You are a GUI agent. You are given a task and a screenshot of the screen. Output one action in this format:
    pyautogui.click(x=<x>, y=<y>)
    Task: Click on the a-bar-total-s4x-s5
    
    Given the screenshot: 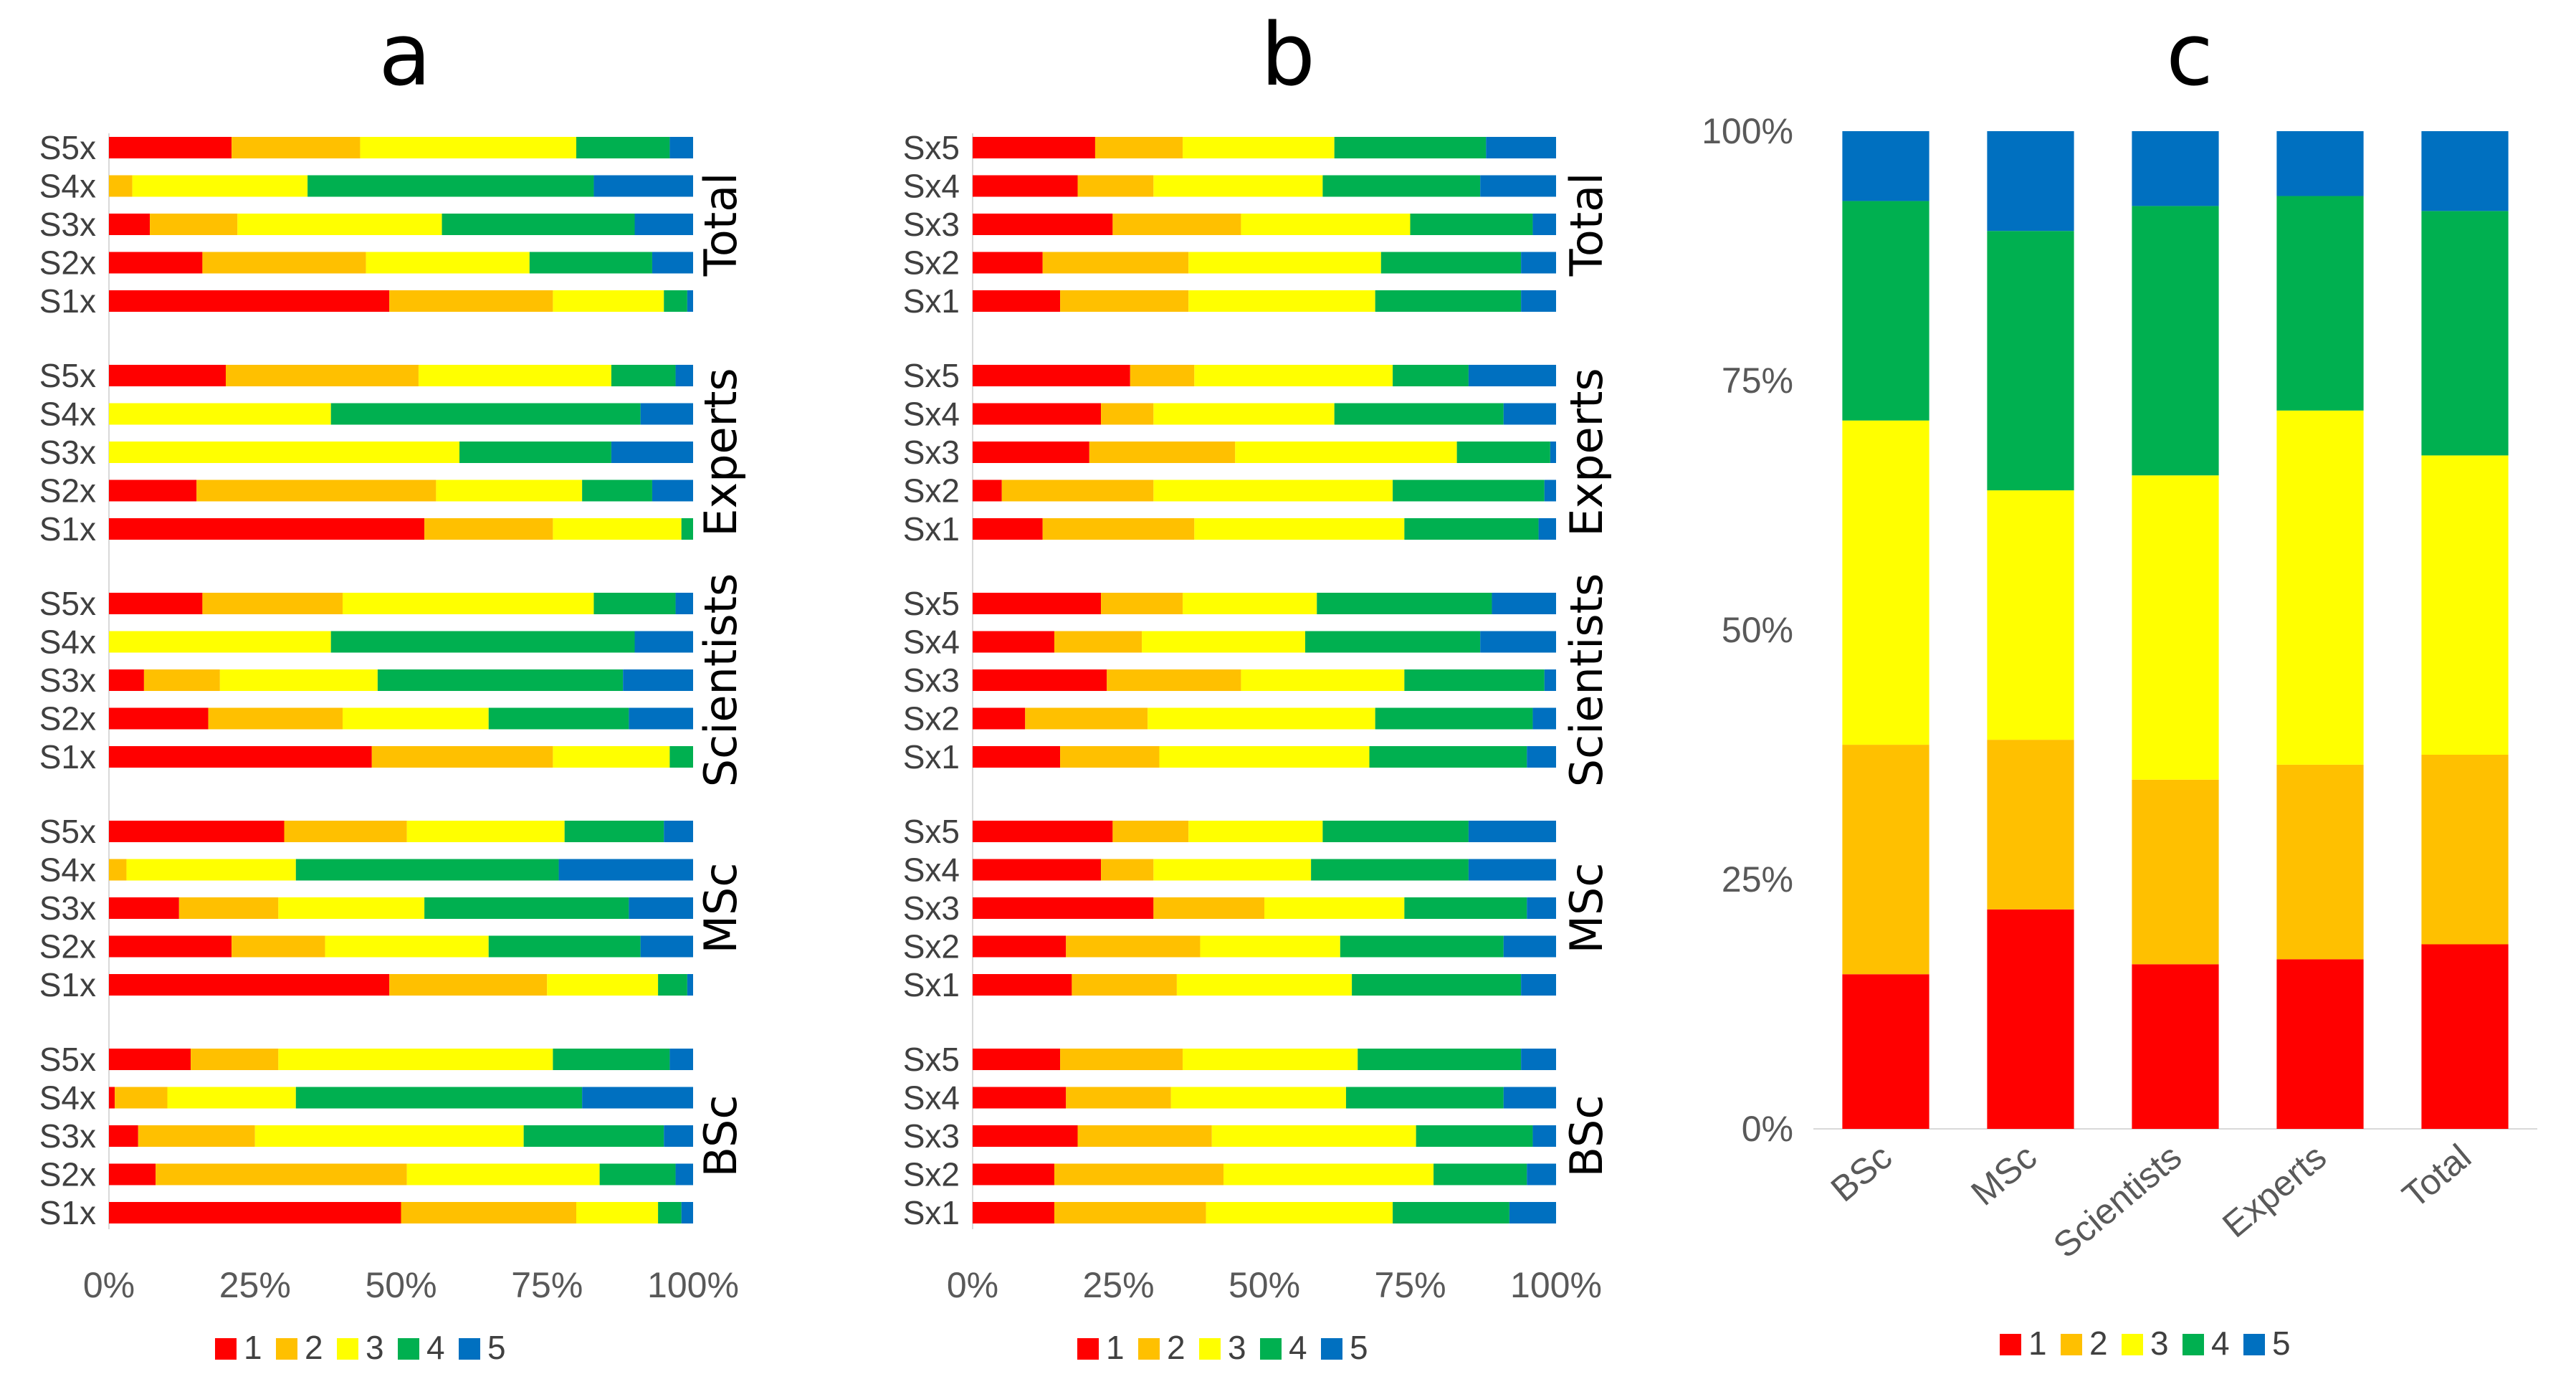 What is the action you would take?
    pyautogui.click(x=643, y=186)
    